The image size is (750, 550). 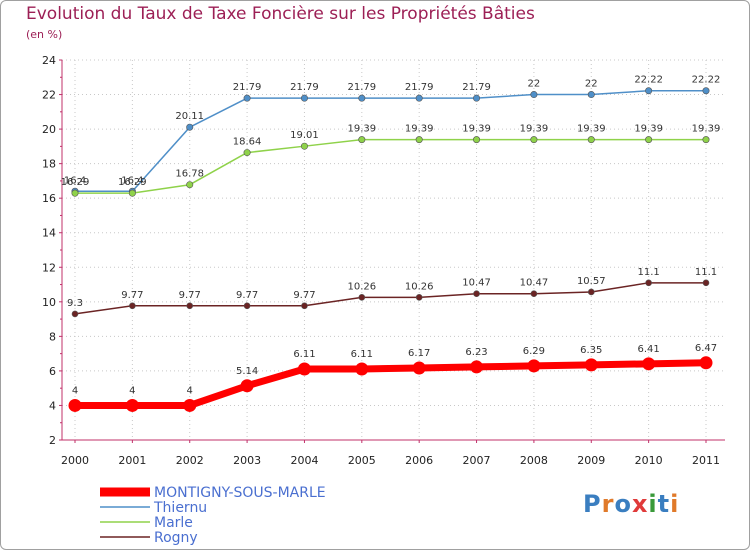 What do you see at coordinates (419, 460) in the screenshot?
I see `x-tick-label: 2006` at bounding box center [419, 460].